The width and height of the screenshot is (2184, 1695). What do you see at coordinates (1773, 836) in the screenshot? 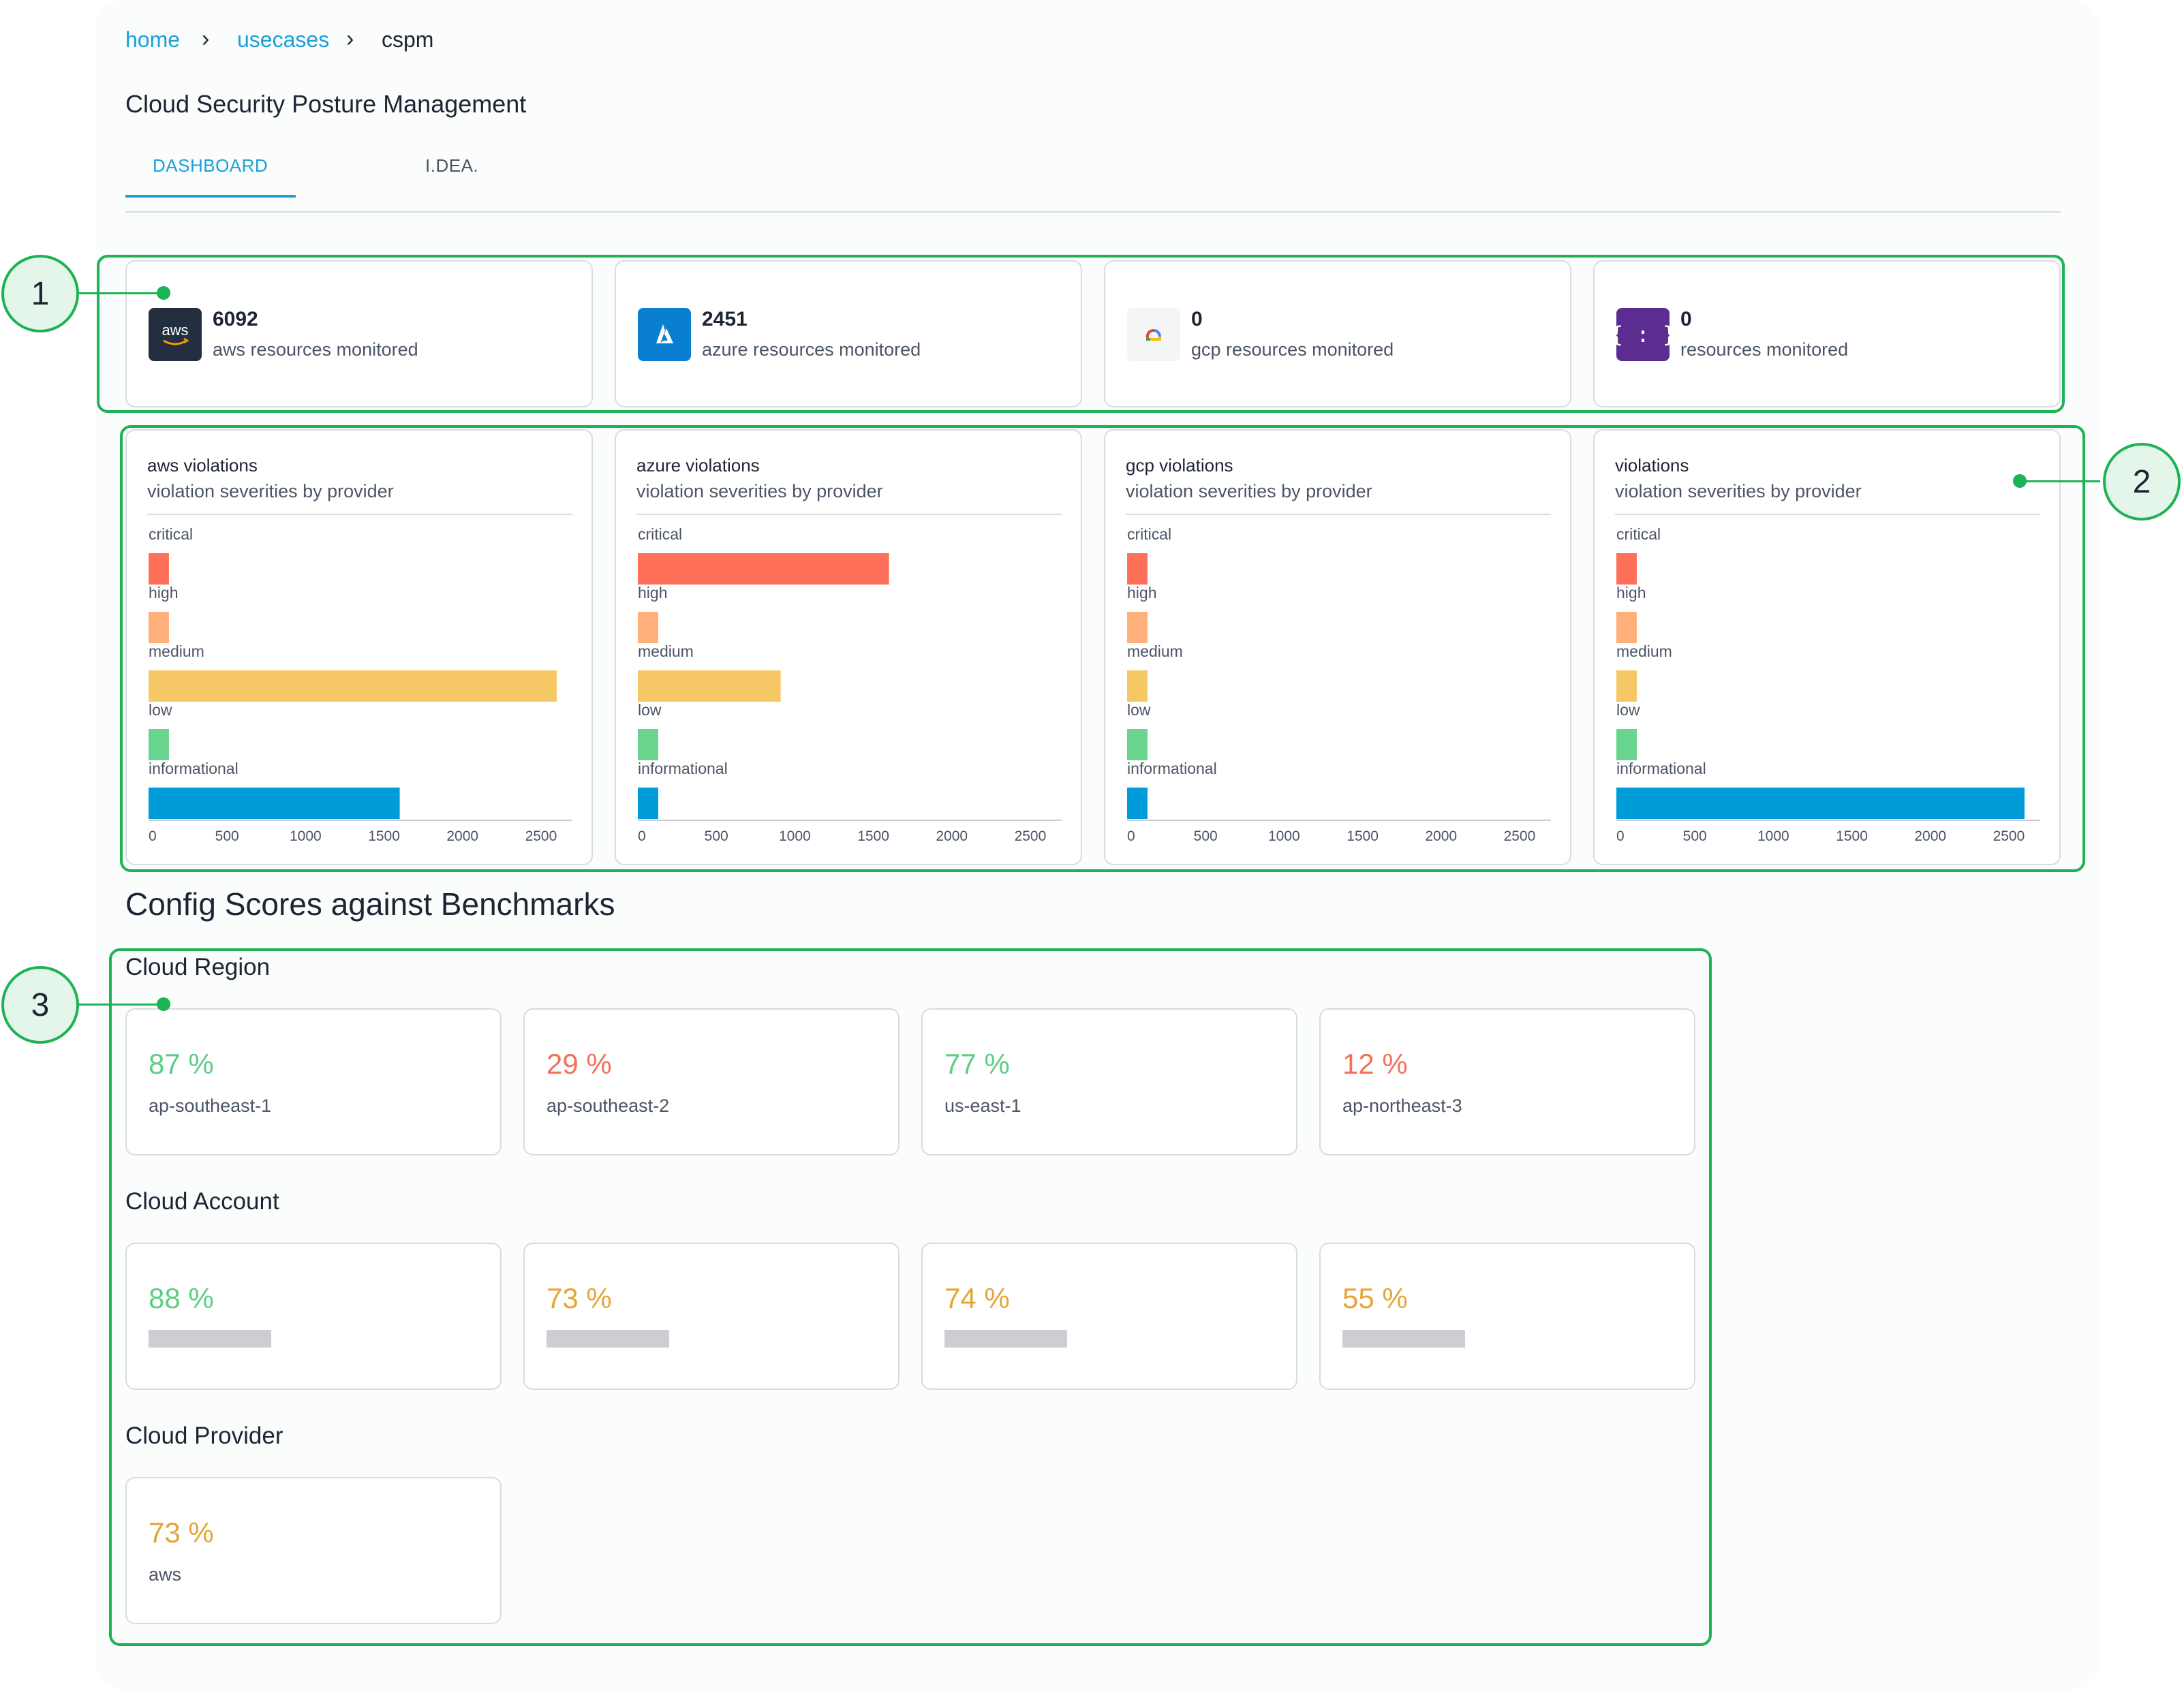
I see `x-tick-label: 1000` at bounding box center [1773, 836].